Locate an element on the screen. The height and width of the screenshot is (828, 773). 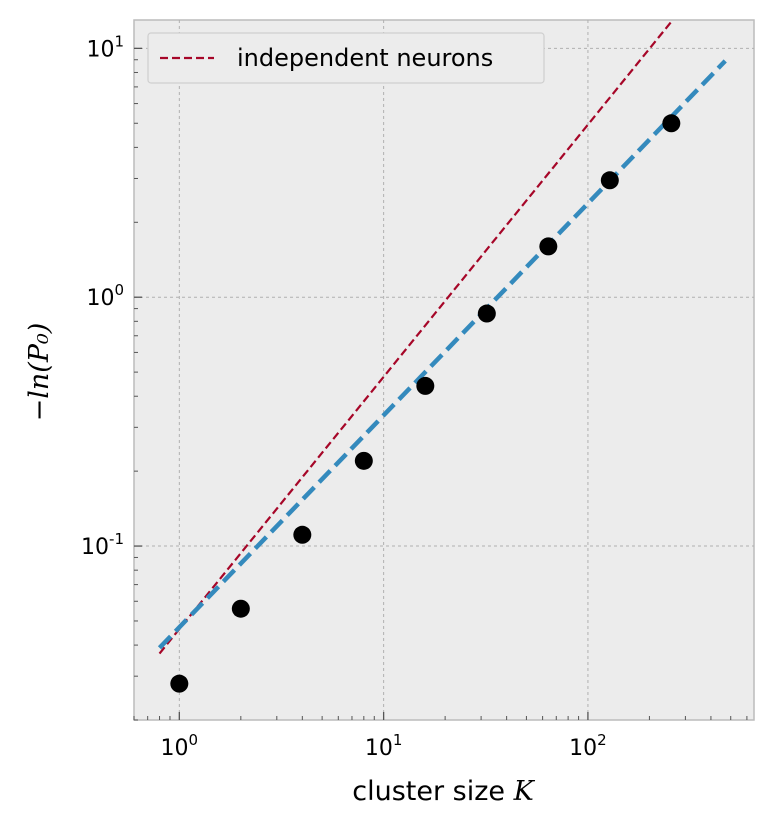
y-axis-label: −ln(P₀) is located at coordinates (39, 372).